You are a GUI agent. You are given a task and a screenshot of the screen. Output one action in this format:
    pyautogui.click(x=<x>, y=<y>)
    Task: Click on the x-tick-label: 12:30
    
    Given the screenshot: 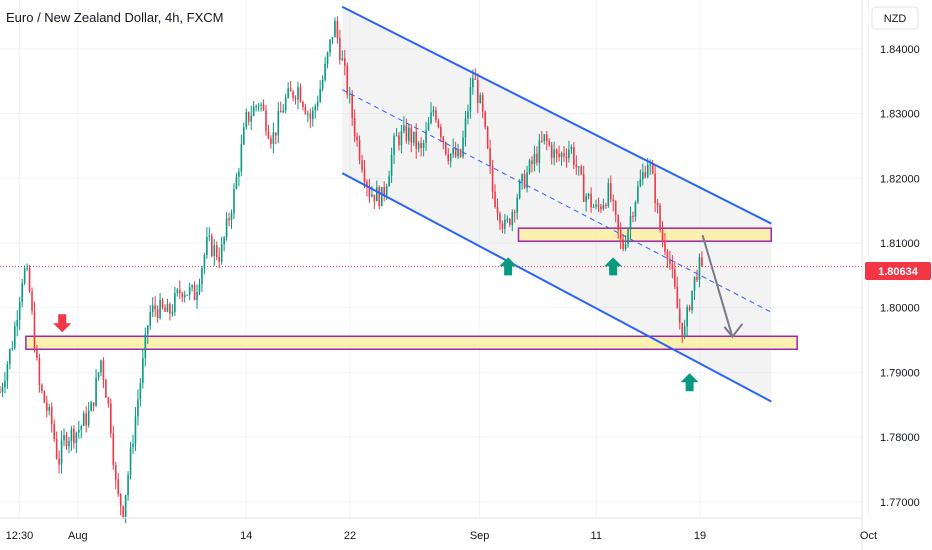 What is the action you would take?
    pyautogui.click(x=20, y=536)
    